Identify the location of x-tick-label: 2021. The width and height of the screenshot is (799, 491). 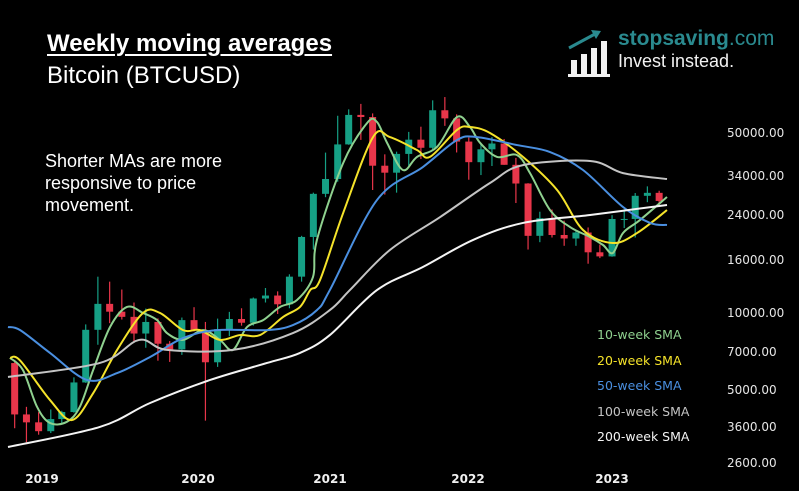
(330, 479).